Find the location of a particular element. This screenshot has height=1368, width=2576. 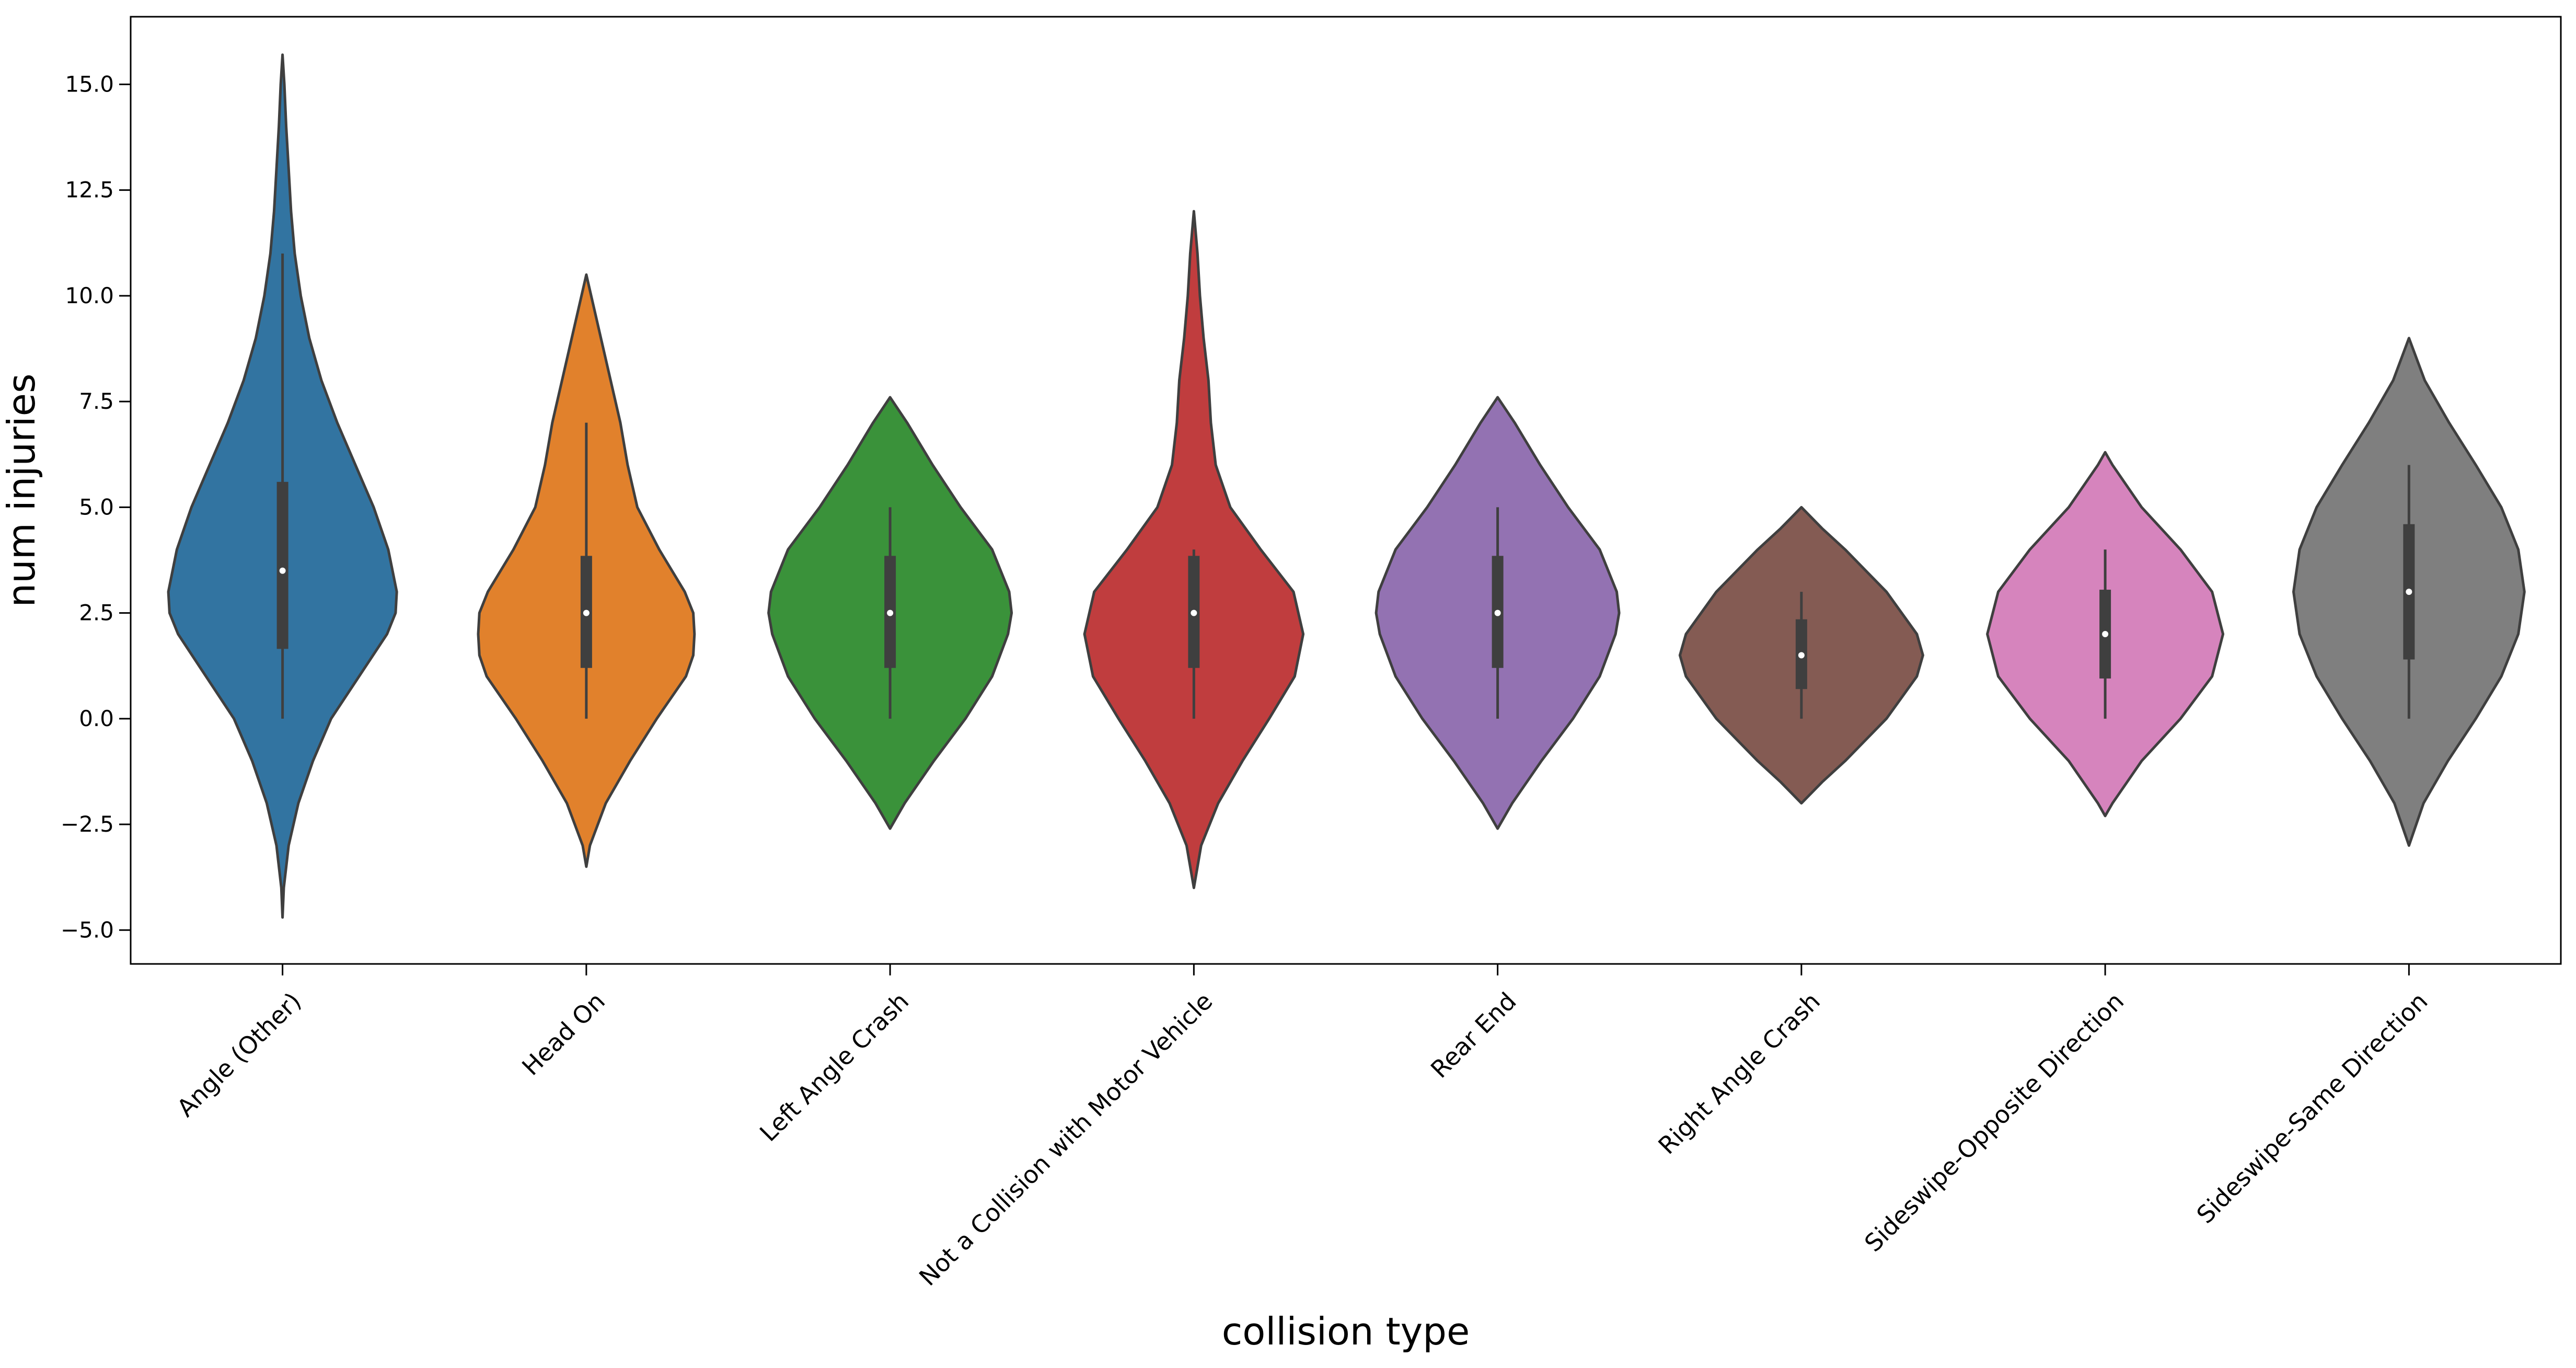

y-tick-label: 5.0 is located at coordinates (96, 507).